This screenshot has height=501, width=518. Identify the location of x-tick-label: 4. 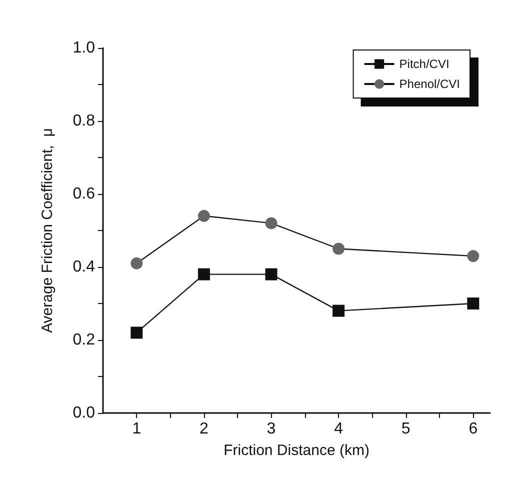
(339, 429).